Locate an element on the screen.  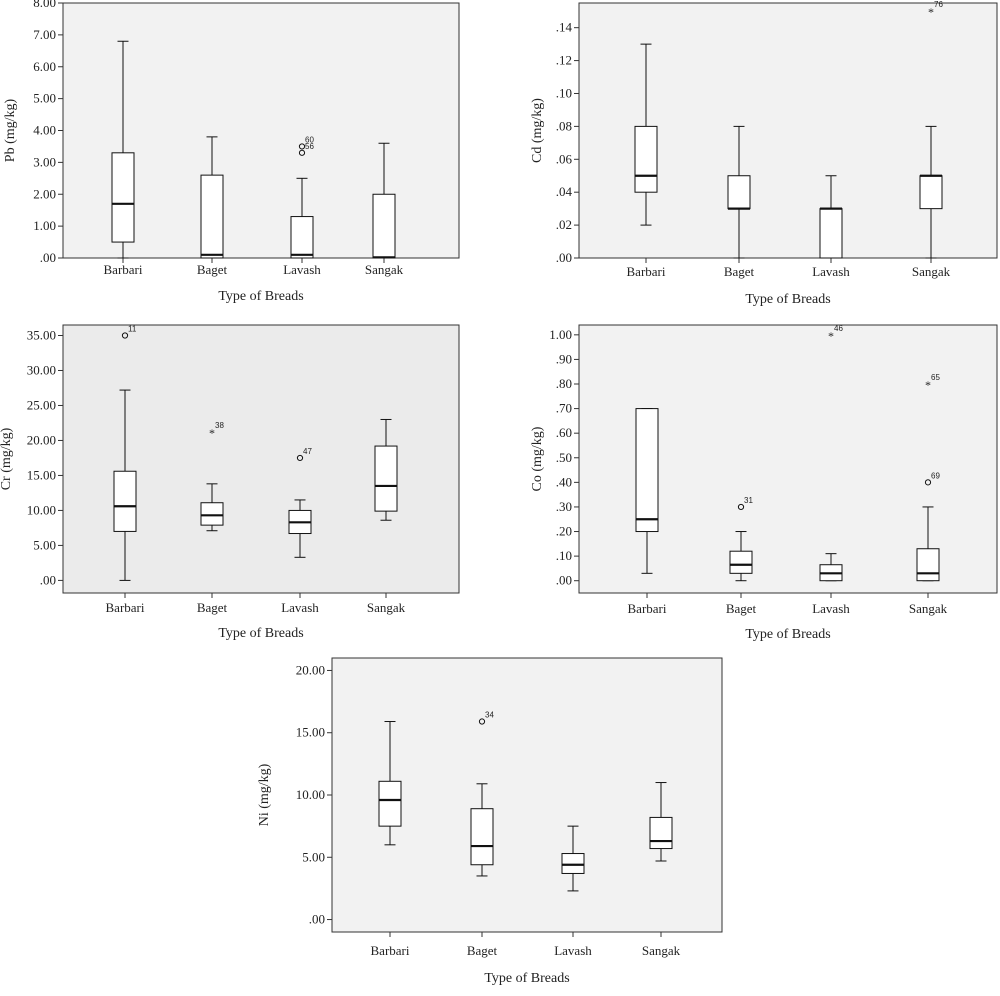
y-tick-label: .80 is located at coordinates (564, 383).